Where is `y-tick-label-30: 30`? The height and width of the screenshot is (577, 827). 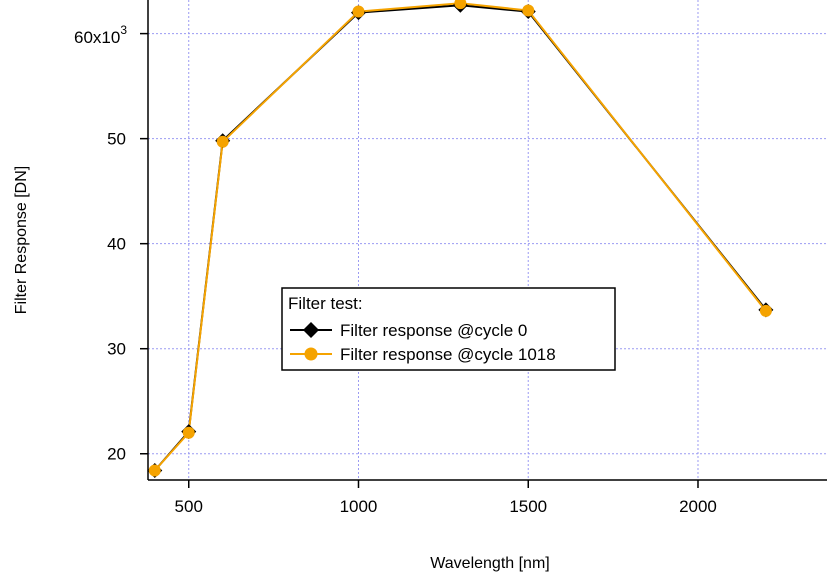
y-tick-label-30: 30 is located at coordinates (116, 349).